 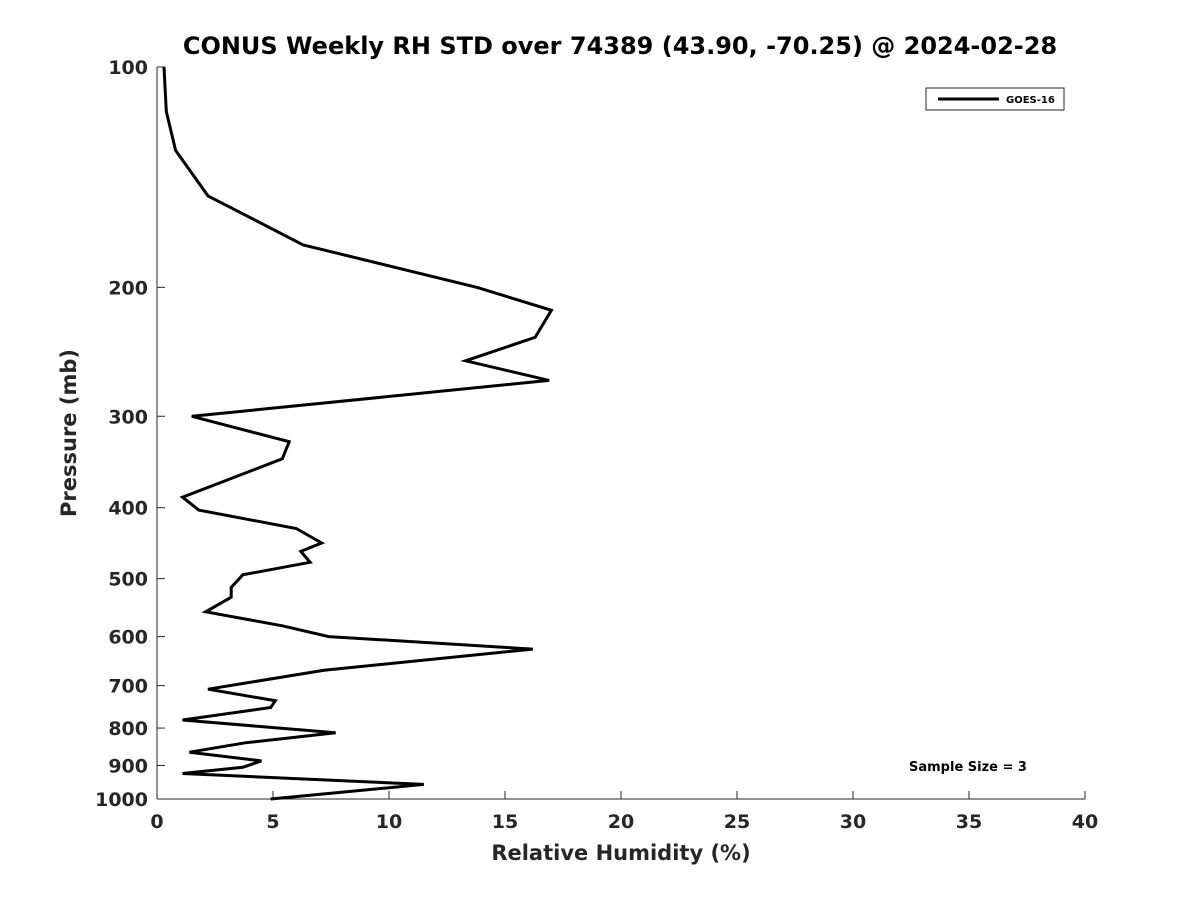 I want to click on legend-label-goes-16: GOES-16, so click(x=1030, y=100).